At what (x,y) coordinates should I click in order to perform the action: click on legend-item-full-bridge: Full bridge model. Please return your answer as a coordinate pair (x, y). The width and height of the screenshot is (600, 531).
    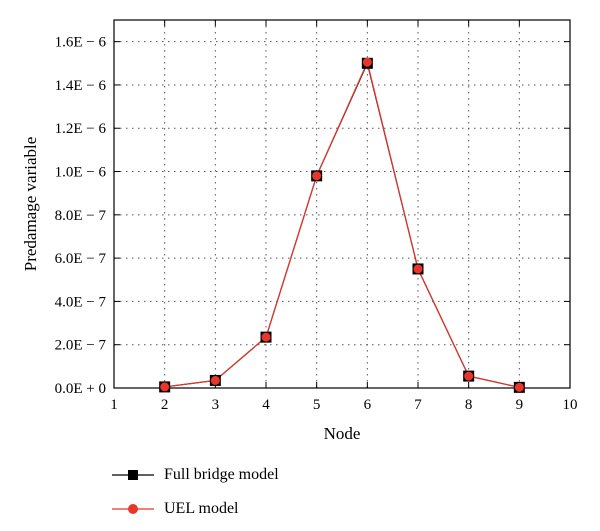
    Looking at the image, I should click on (195, 475).